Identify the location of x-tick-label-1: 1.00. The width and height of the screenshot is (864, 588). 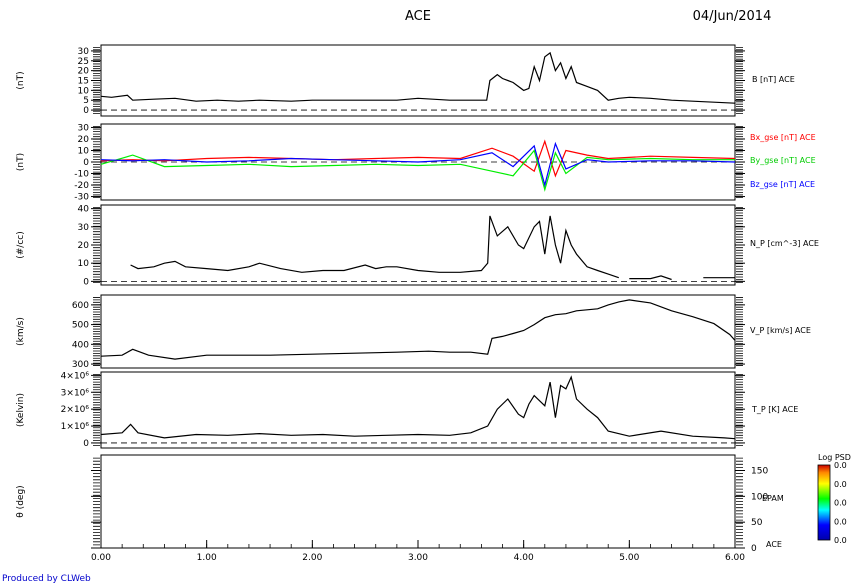
(207, 558).